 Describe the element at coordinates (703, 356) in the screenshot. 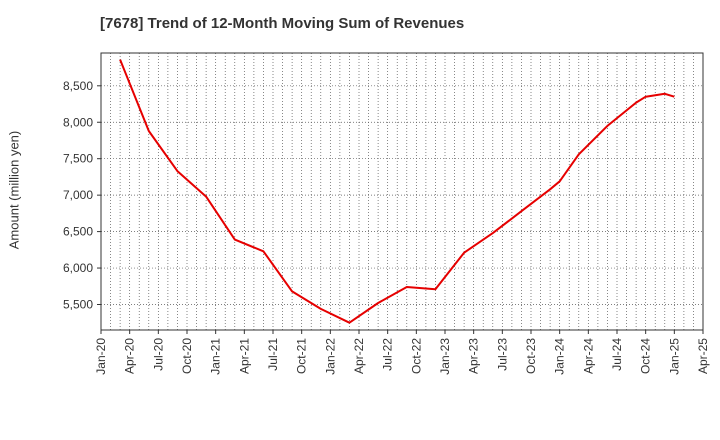

I see `x-tick-label: Apr-25` at that location.